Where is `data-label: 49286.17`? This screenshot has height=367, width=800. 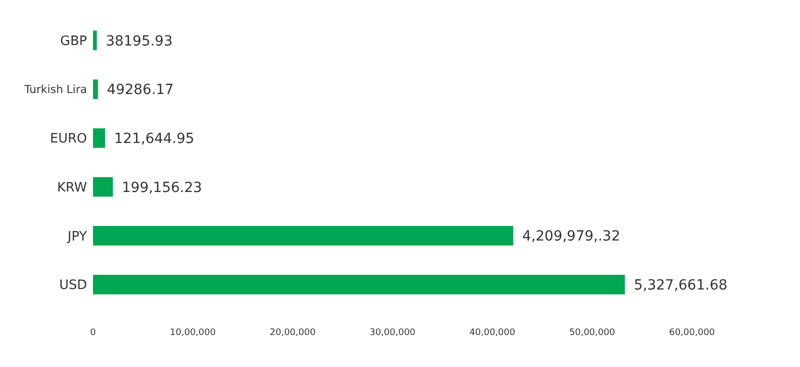
data-label: 49286.17 is located at coordinates (140, 90).